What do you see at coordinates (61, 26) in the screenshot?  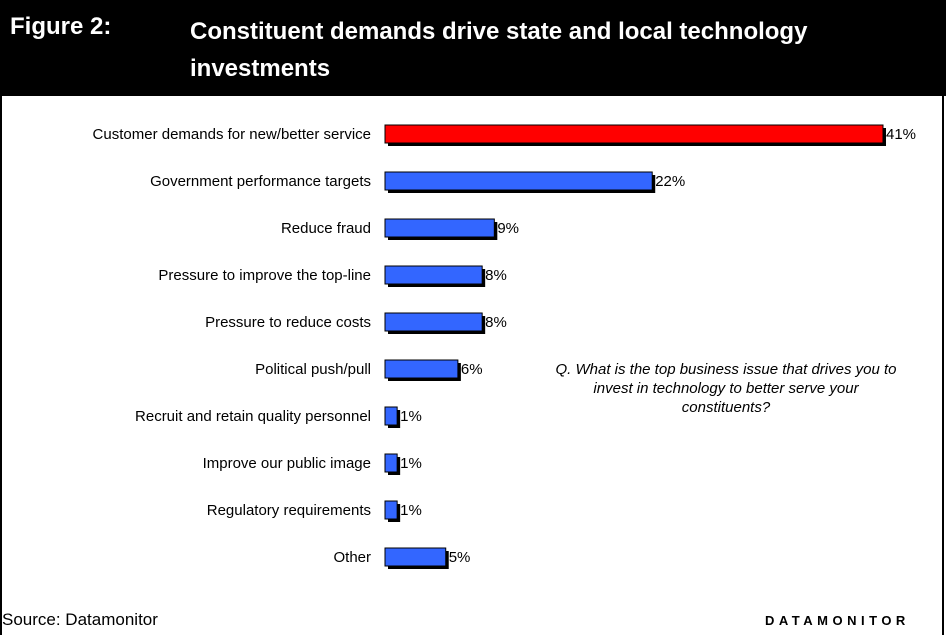 I see `figure-label: Figure 2:` at bounding box center [61, 26].